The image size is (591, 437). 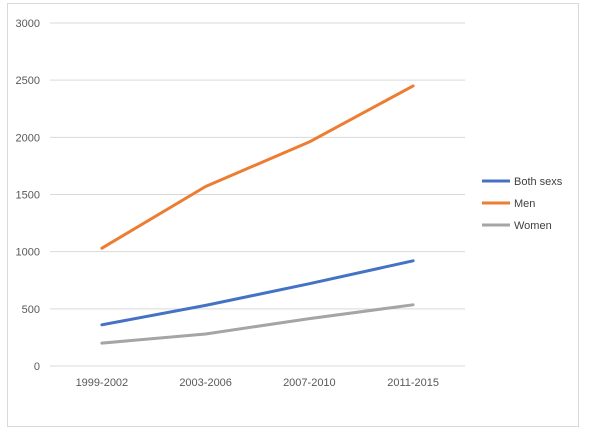 I want to click on legend-item-men: Men, so click(x=508, y=204).